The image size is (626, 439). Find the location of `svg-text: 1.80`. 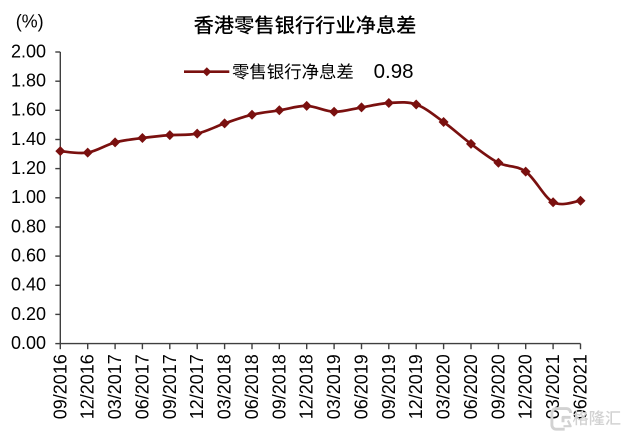

svg-text: 1.80 is located at coordinates (28, 81).